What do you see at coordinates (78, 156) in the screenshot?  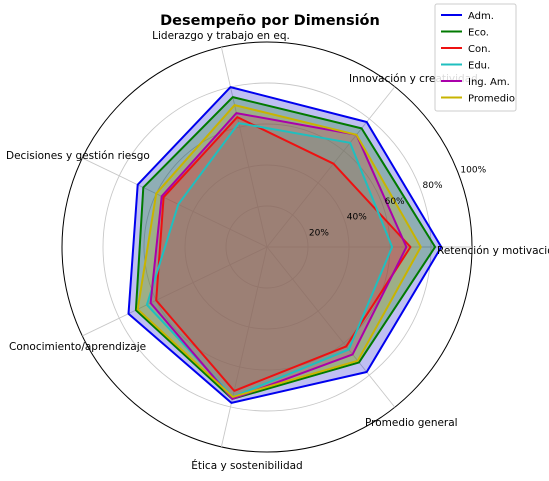 I see `category-label: Decisiones y gestión riesgo` at bounding box center [78, 156].